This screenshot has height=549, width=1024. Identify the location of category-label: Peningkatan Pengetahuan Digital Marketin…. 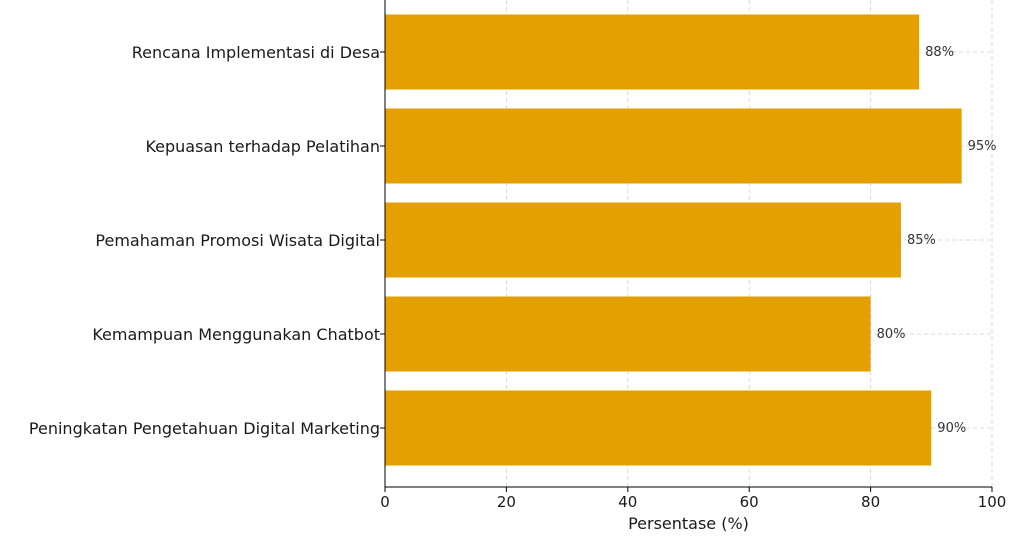
(204, 428).